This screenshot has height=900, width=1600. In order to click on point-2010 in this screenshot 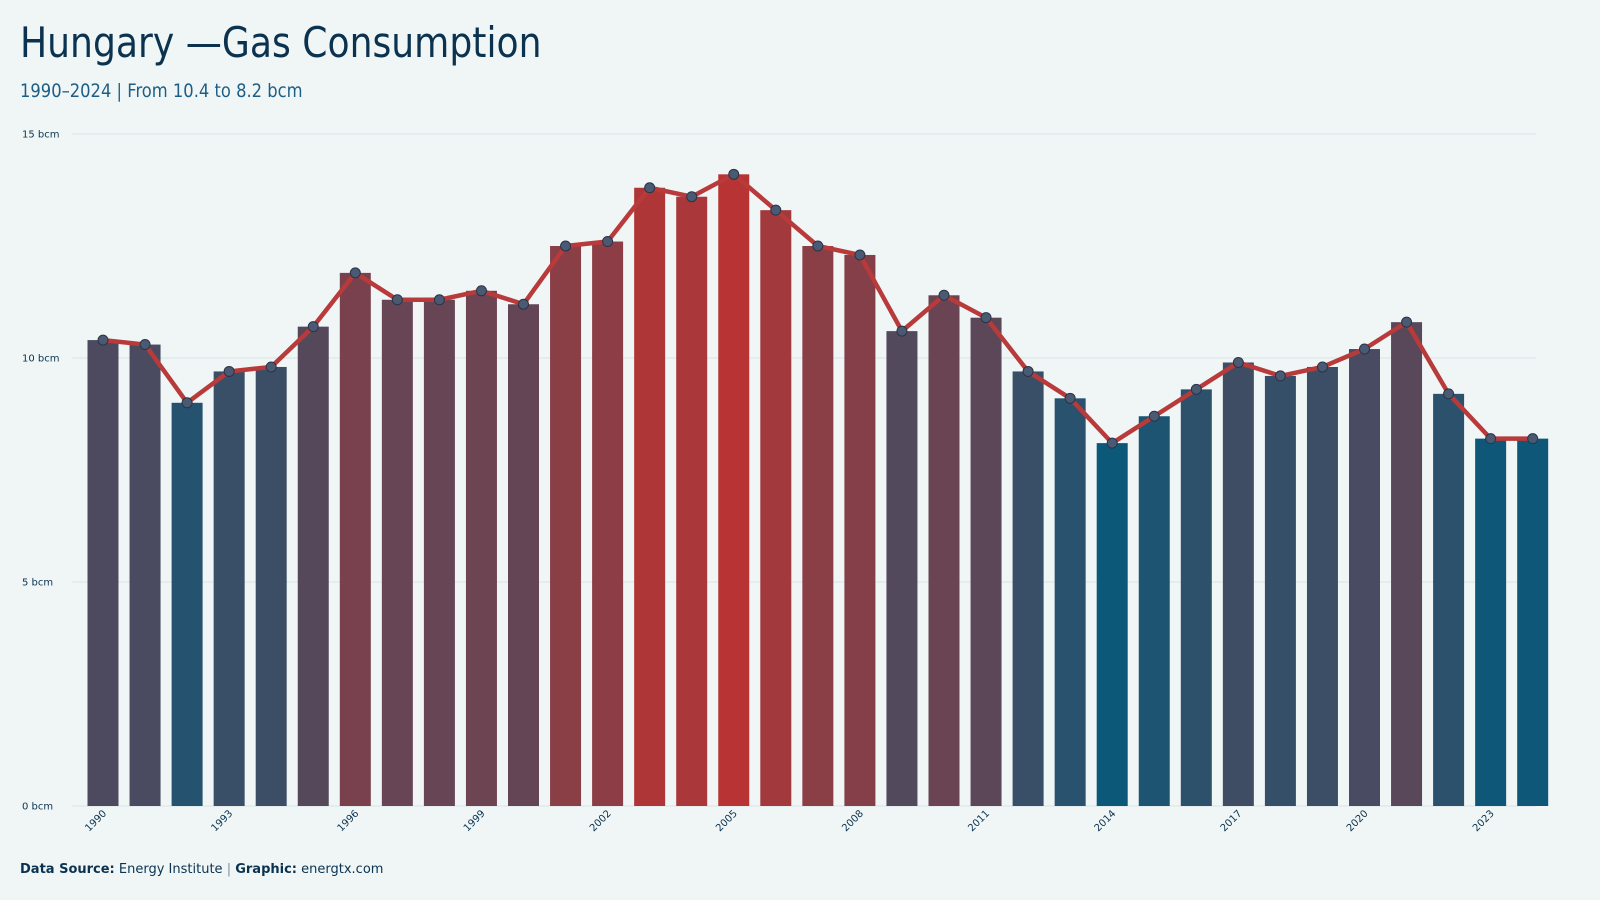, I will do `click(944, 295)`.